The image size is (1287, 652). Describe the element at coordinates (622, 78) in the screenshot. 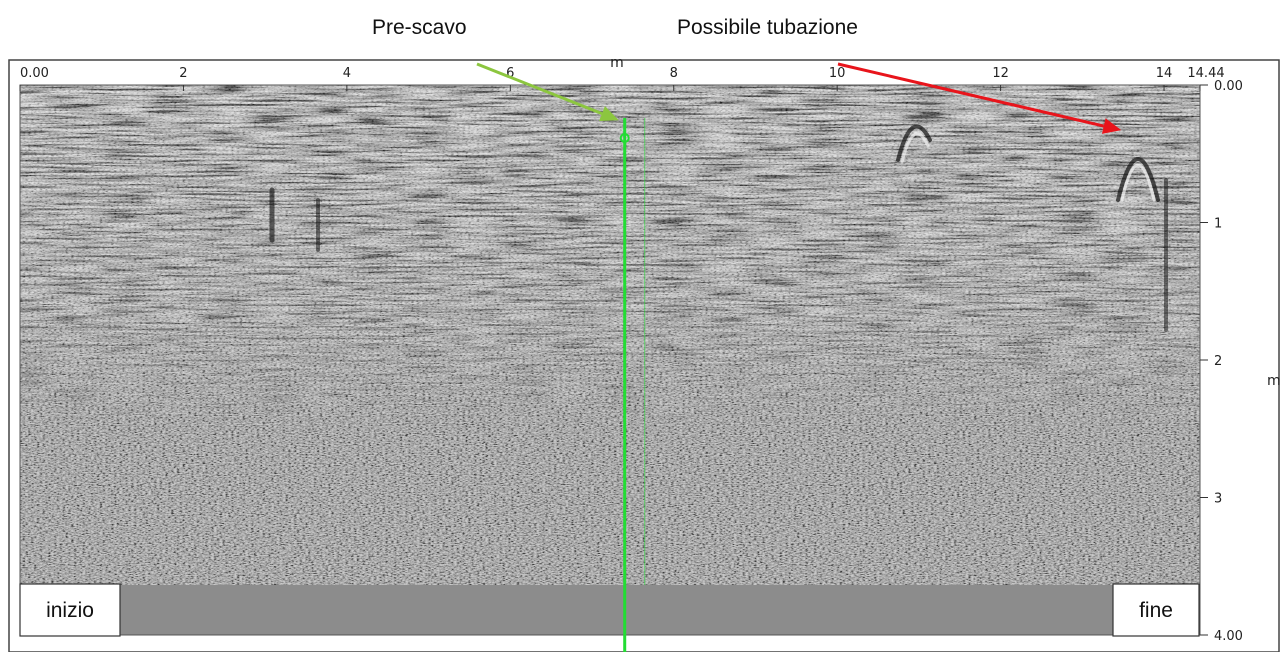

I see `x-axis: 0.00 2 4 6 8 10 12 14 14.44` at that location.